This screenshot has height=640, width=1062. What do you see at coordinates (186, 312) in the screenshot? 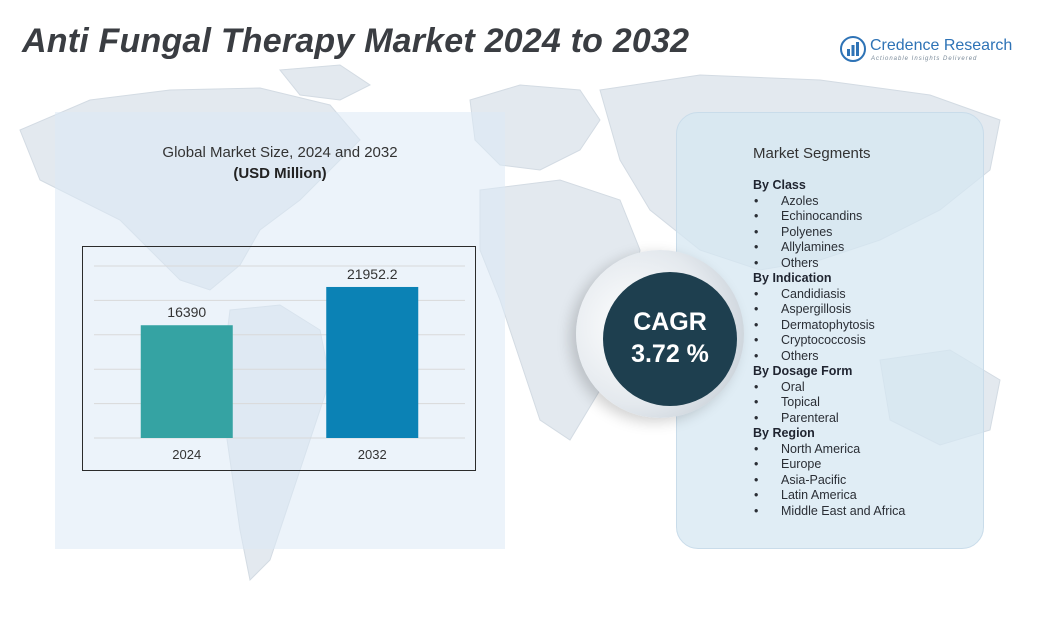
I see `value-label: 16390` at bounding box center [186, 312].